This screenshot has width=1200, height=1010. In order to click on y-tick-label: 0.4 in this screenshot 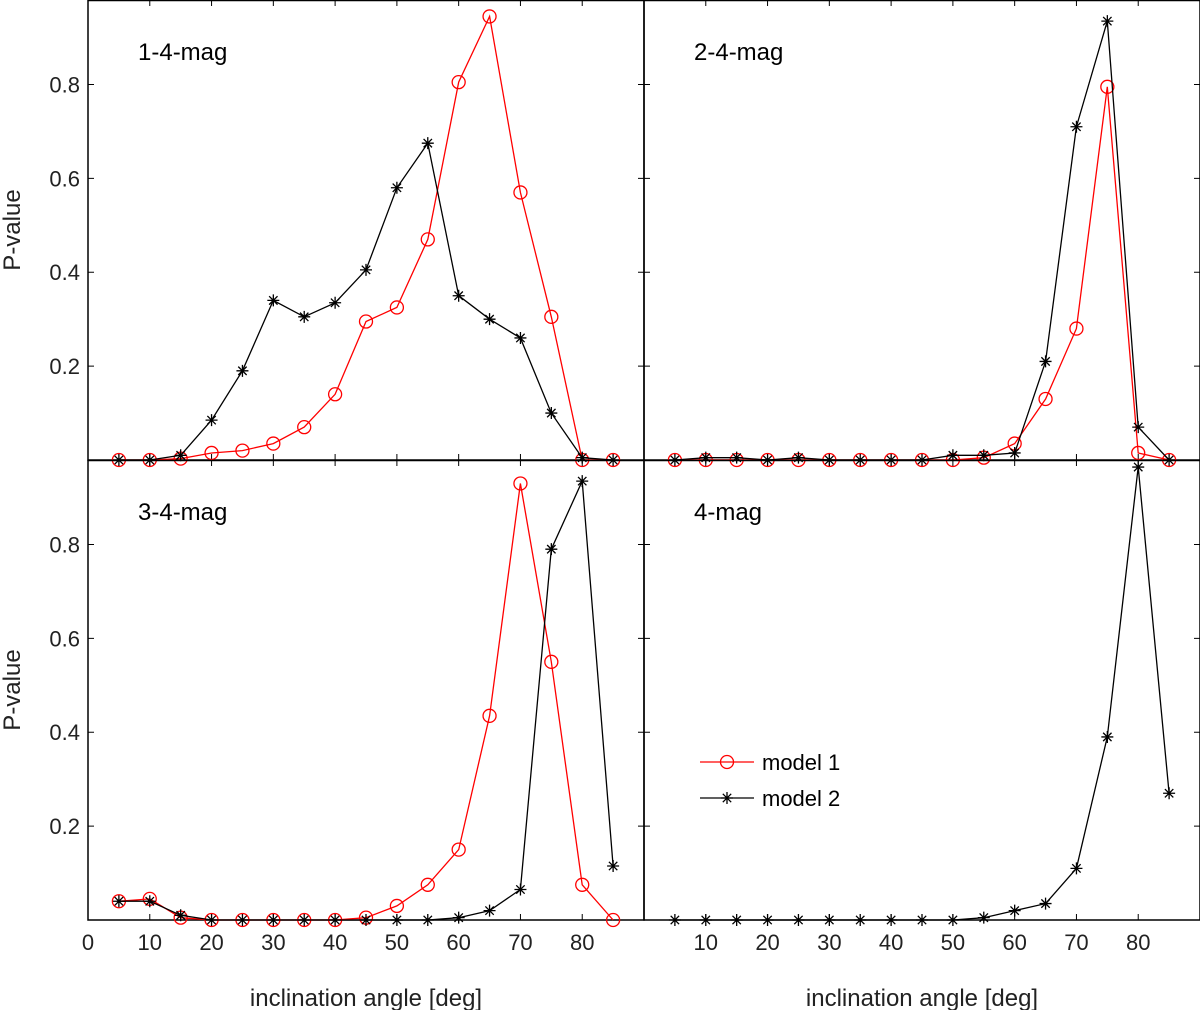, I will do `click(64, 272)`.